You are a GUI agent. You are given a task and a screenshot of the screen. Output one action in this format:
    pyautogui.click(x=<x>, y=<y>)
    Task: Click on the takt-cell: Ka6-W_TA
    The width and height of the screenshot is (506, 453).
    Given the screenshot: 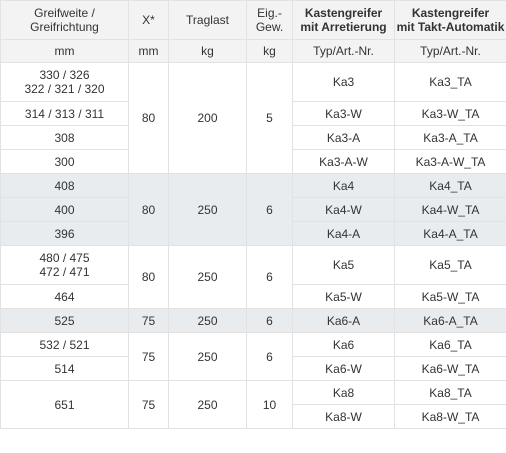 What is the action you would take?
    pyautogui.click(x=450, y=368)
    